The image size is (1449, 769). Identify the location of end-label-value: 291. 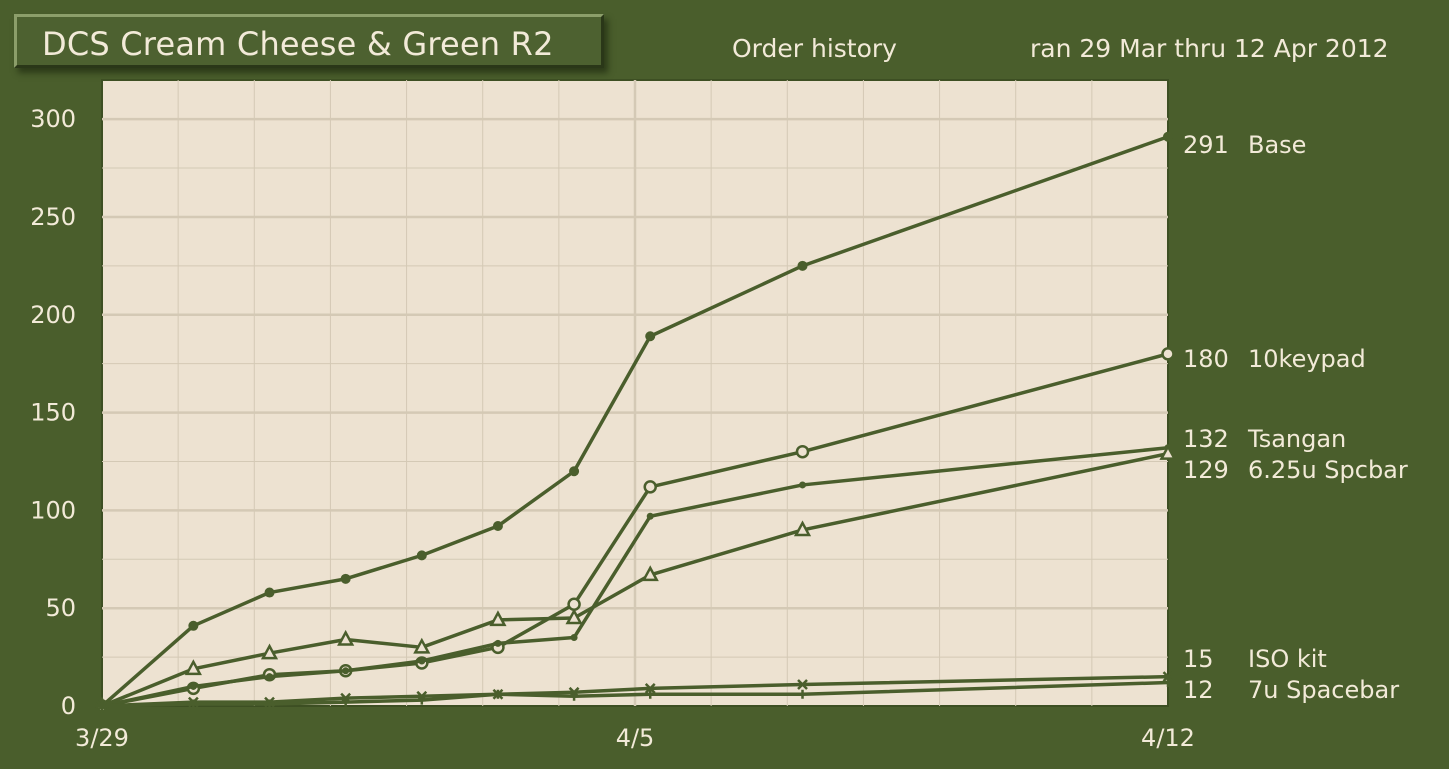
(1206, 145).